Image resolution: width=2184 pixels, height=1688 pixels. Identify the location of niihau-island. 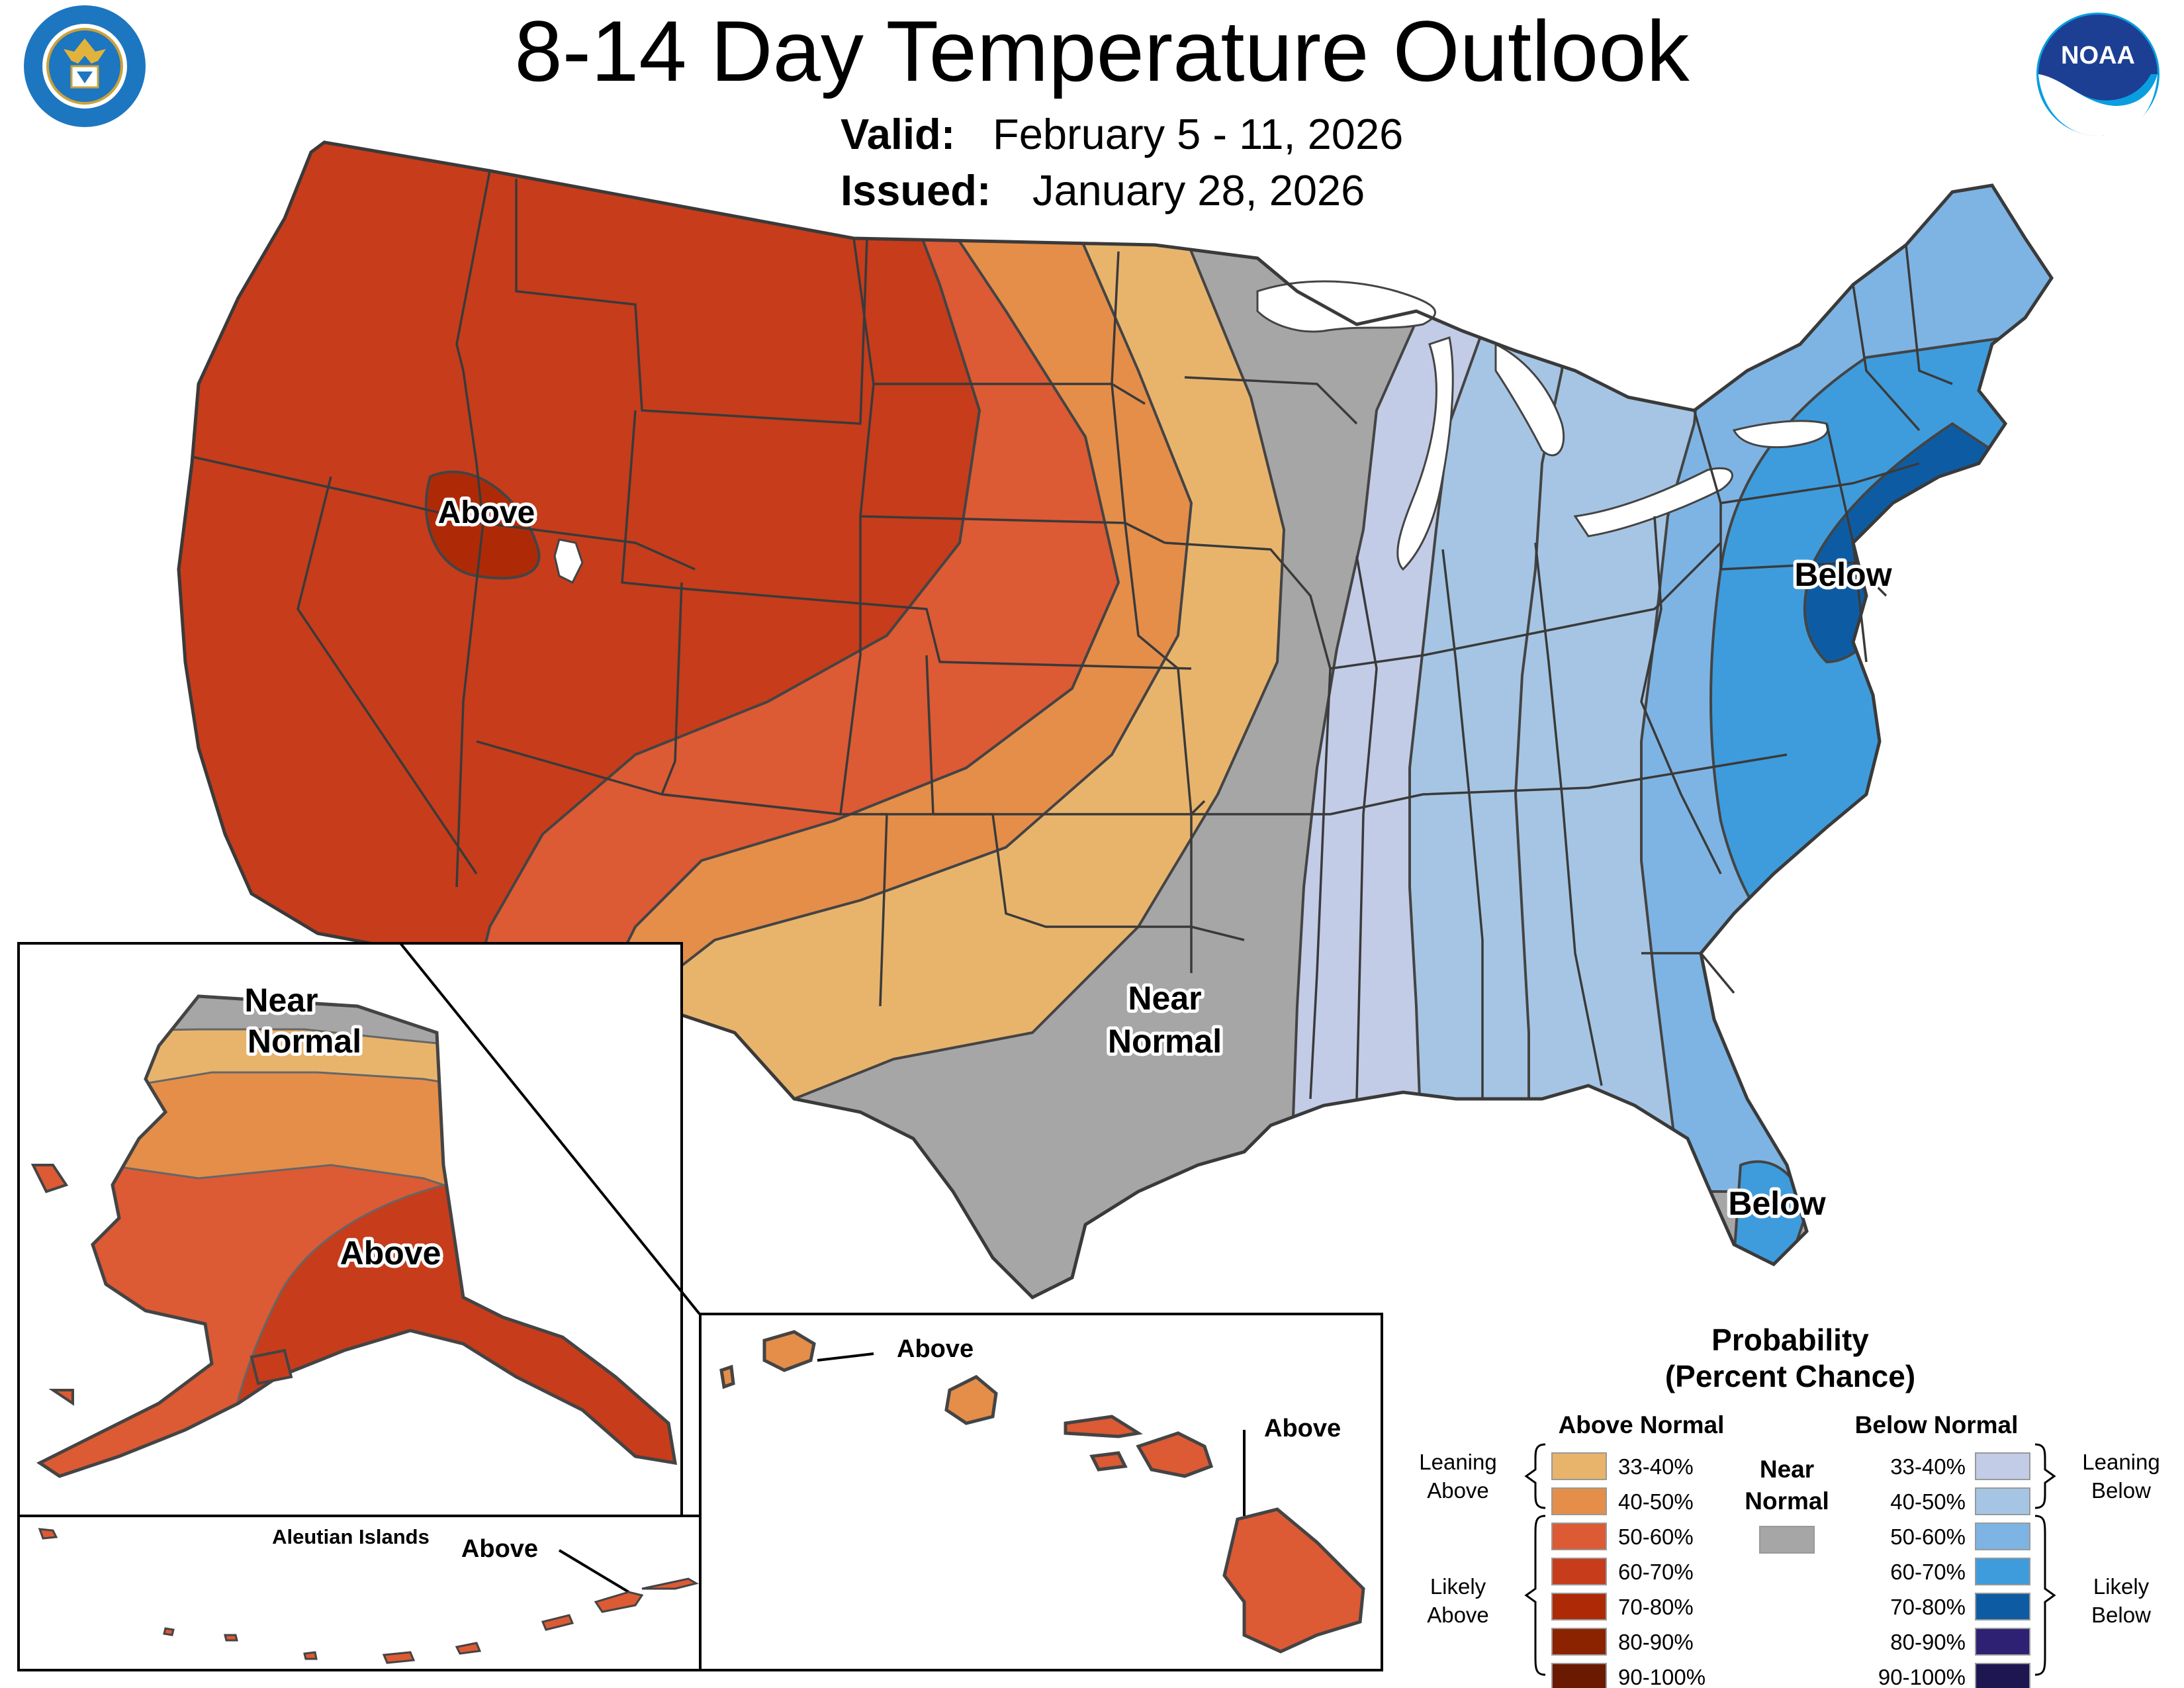
(727, 1376).